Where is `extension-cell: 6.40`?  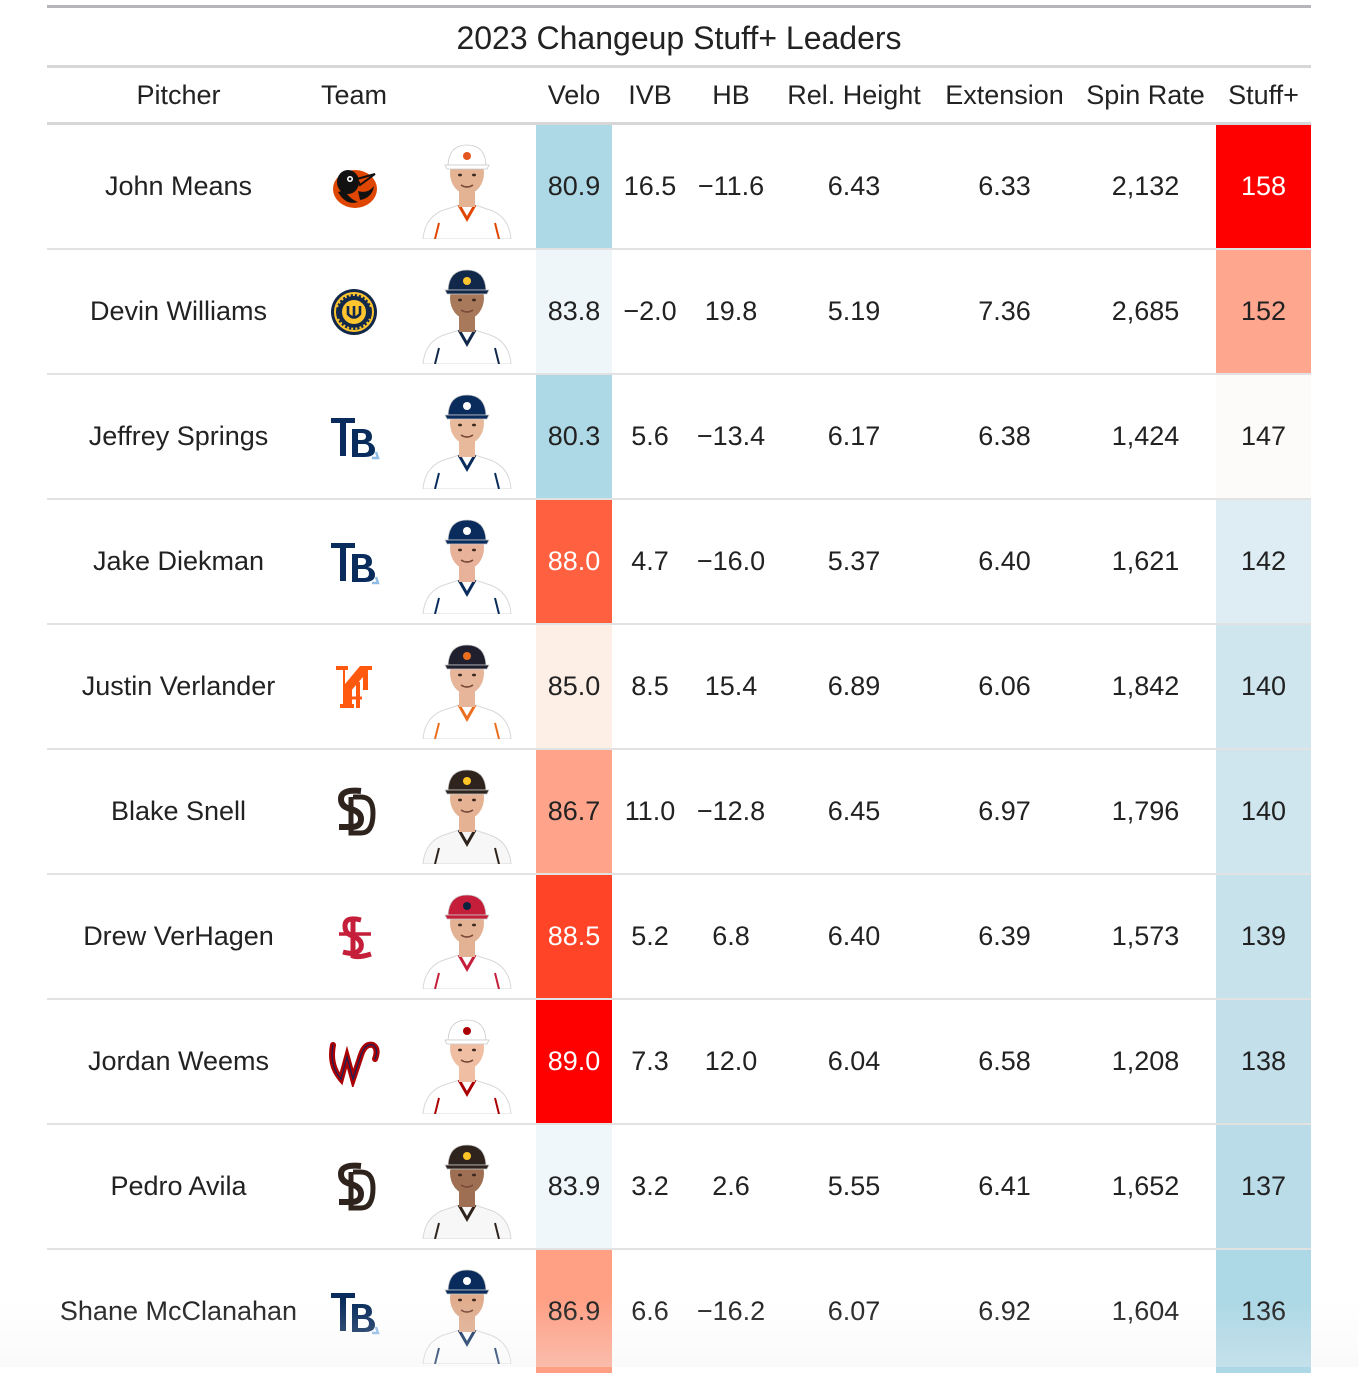 extension-cell: 6.40 is located at coordinates (1004, 561).